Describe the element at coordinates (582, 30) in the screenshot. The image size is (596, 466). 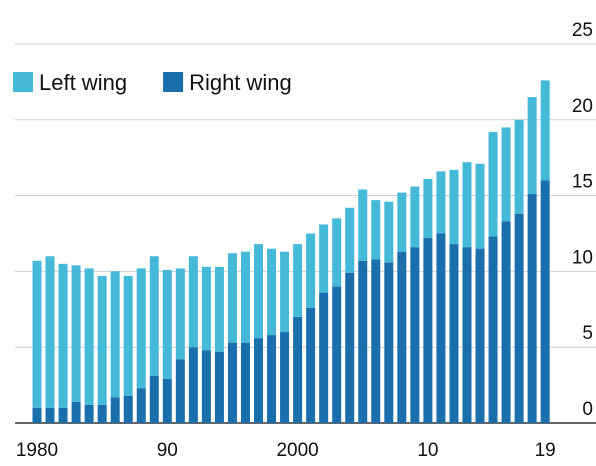
I see `y-tick-label: 25` at that location.